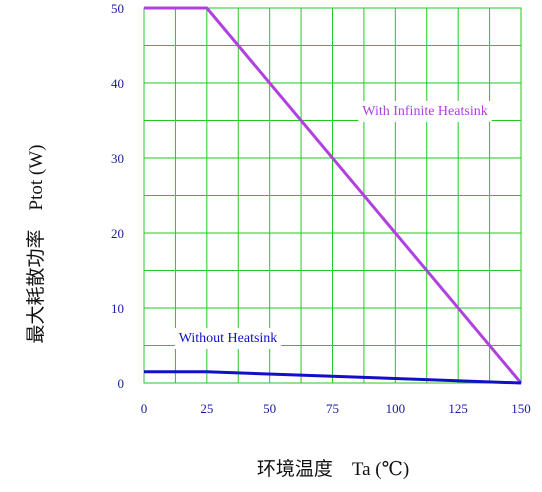  What do you see at coordinates (117, 83) in the screenshot?
I see `y-tick-label: 40` at bounding box center [117, 83].